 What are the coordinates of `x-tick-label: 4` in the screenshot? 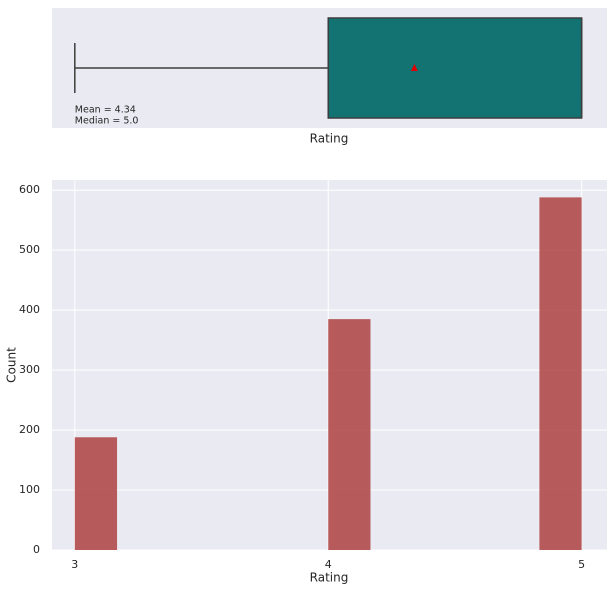 It's located at (328, 564).